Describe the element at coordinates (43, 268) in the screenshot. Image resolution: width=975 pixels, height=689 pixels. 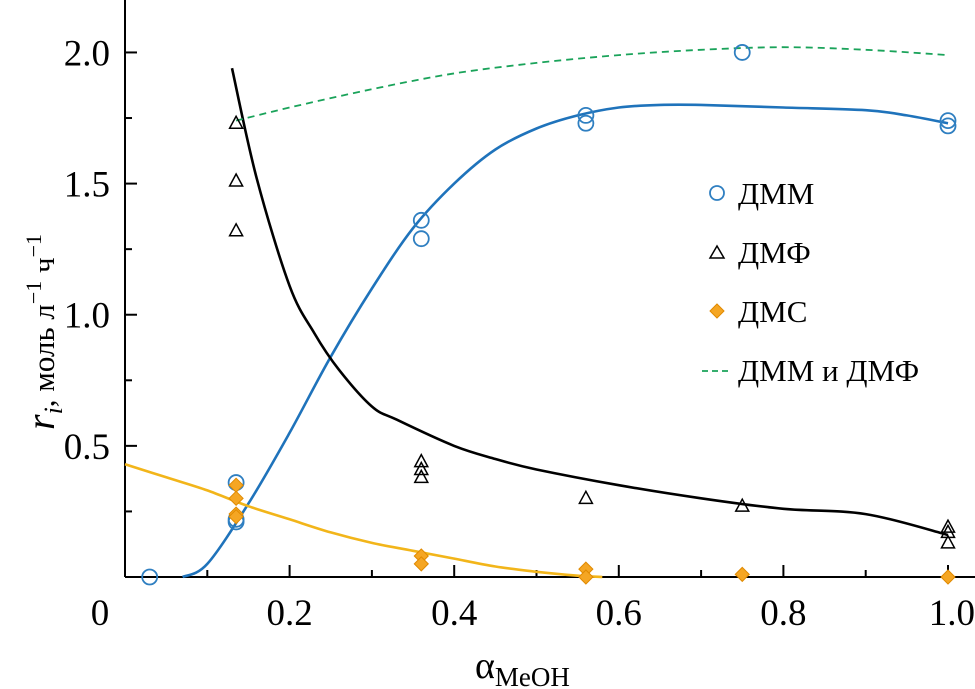
I see `y-axis-title-mid: ч` at that location.